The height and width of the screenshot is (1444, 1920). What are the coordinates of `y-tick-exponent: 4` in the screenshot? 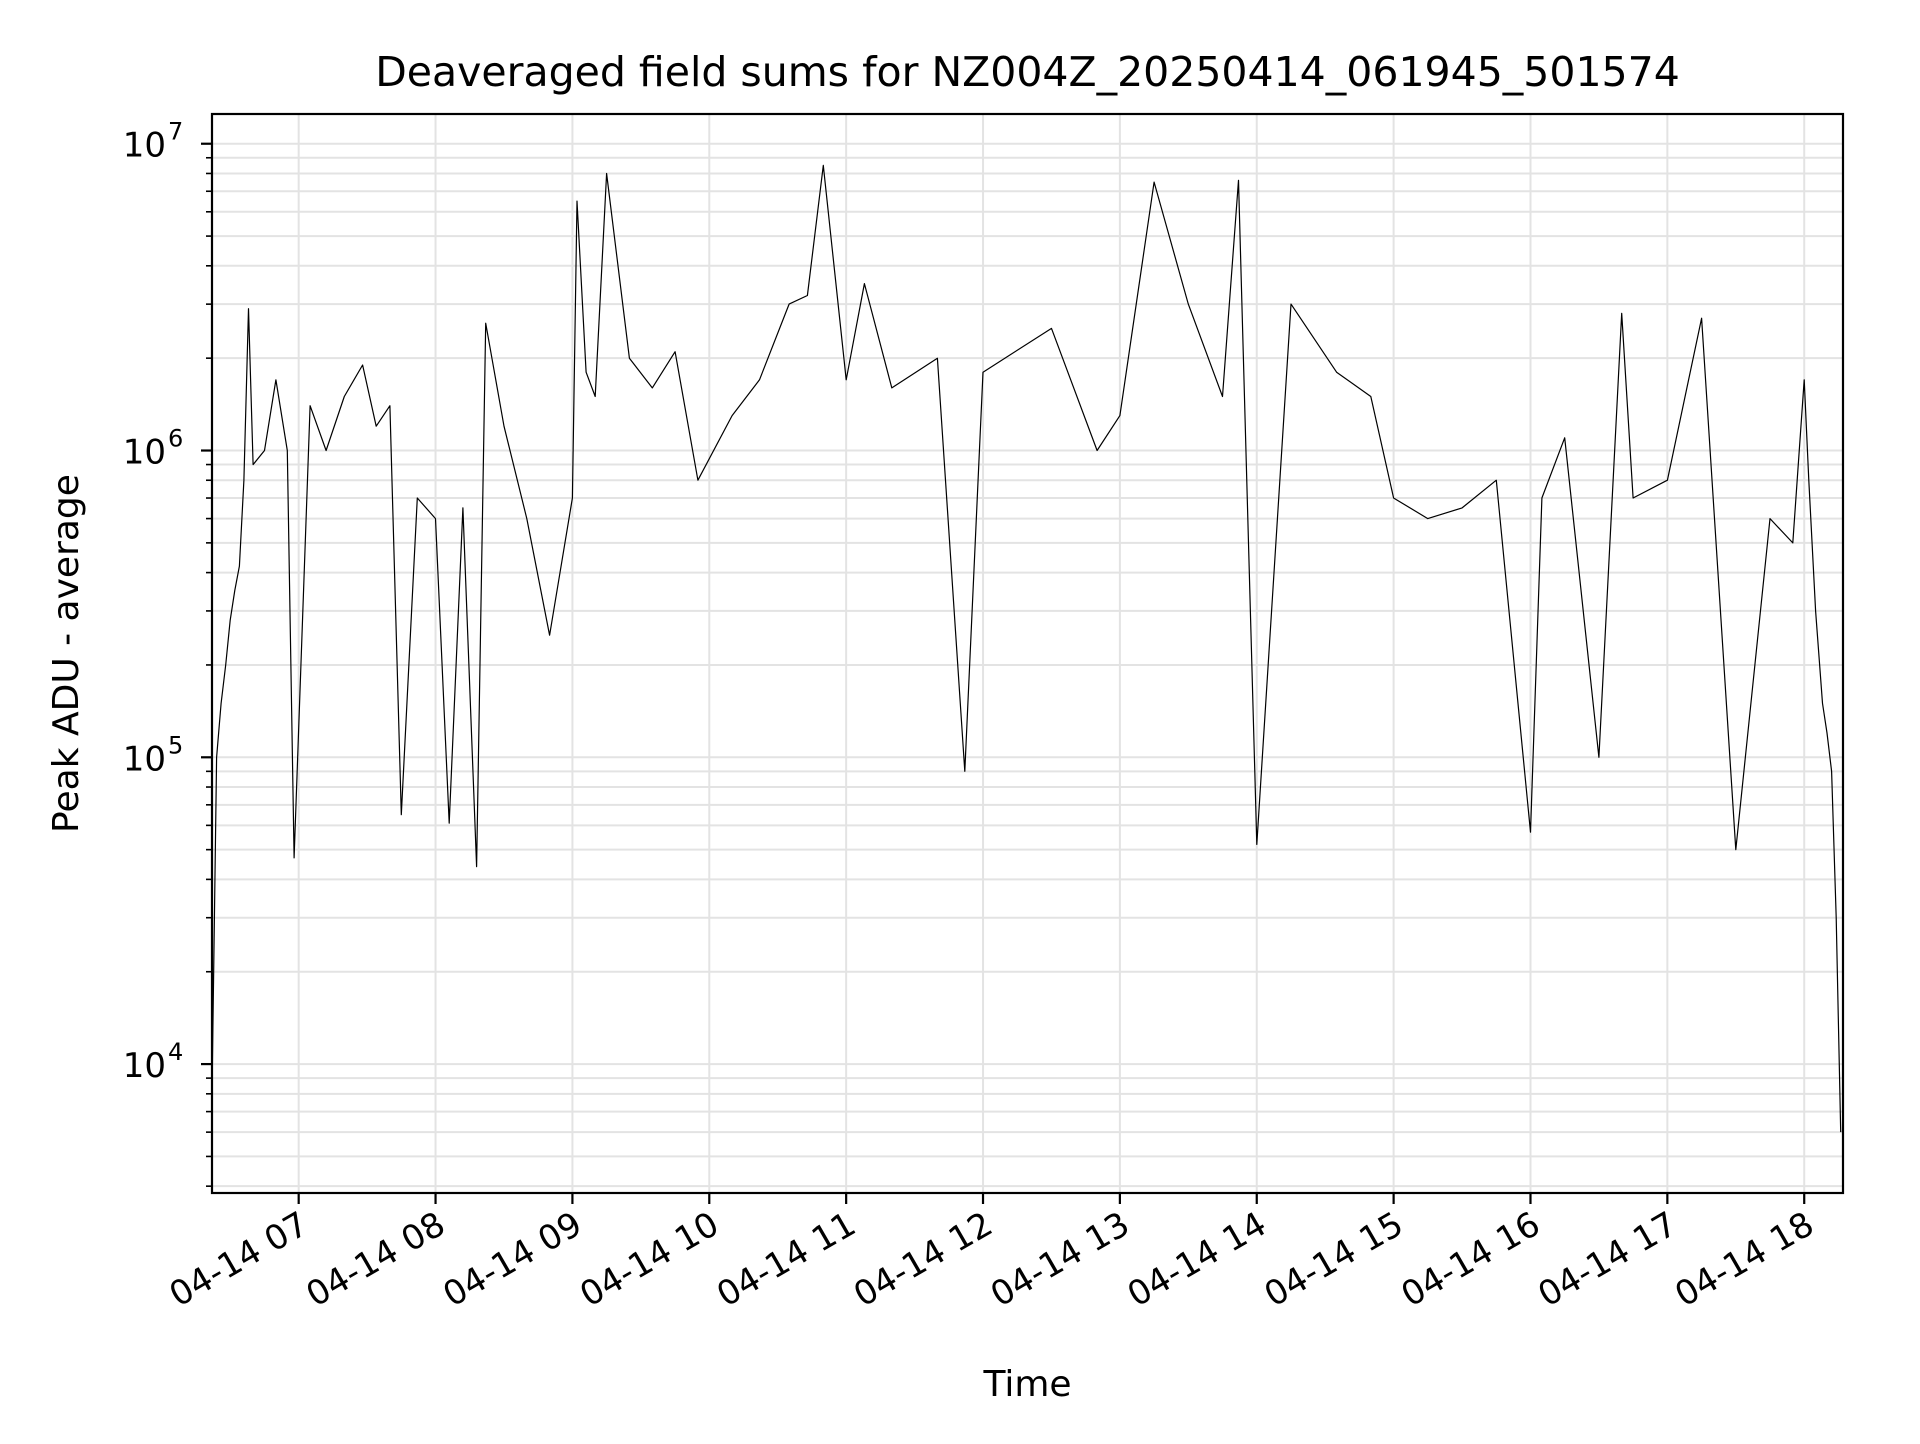 It's located at (175, 1052).